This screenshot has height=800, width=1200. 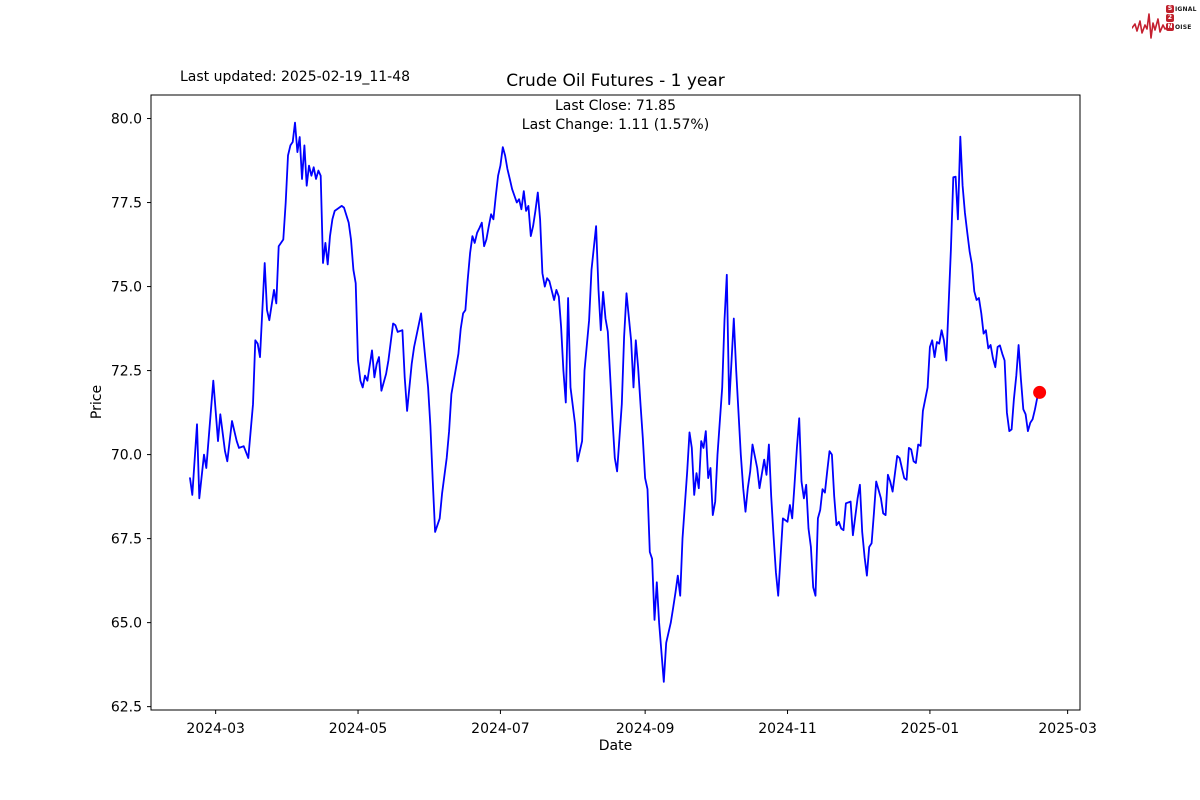 I want to click on x-axis-label: Date, so click(x=615, y=746).